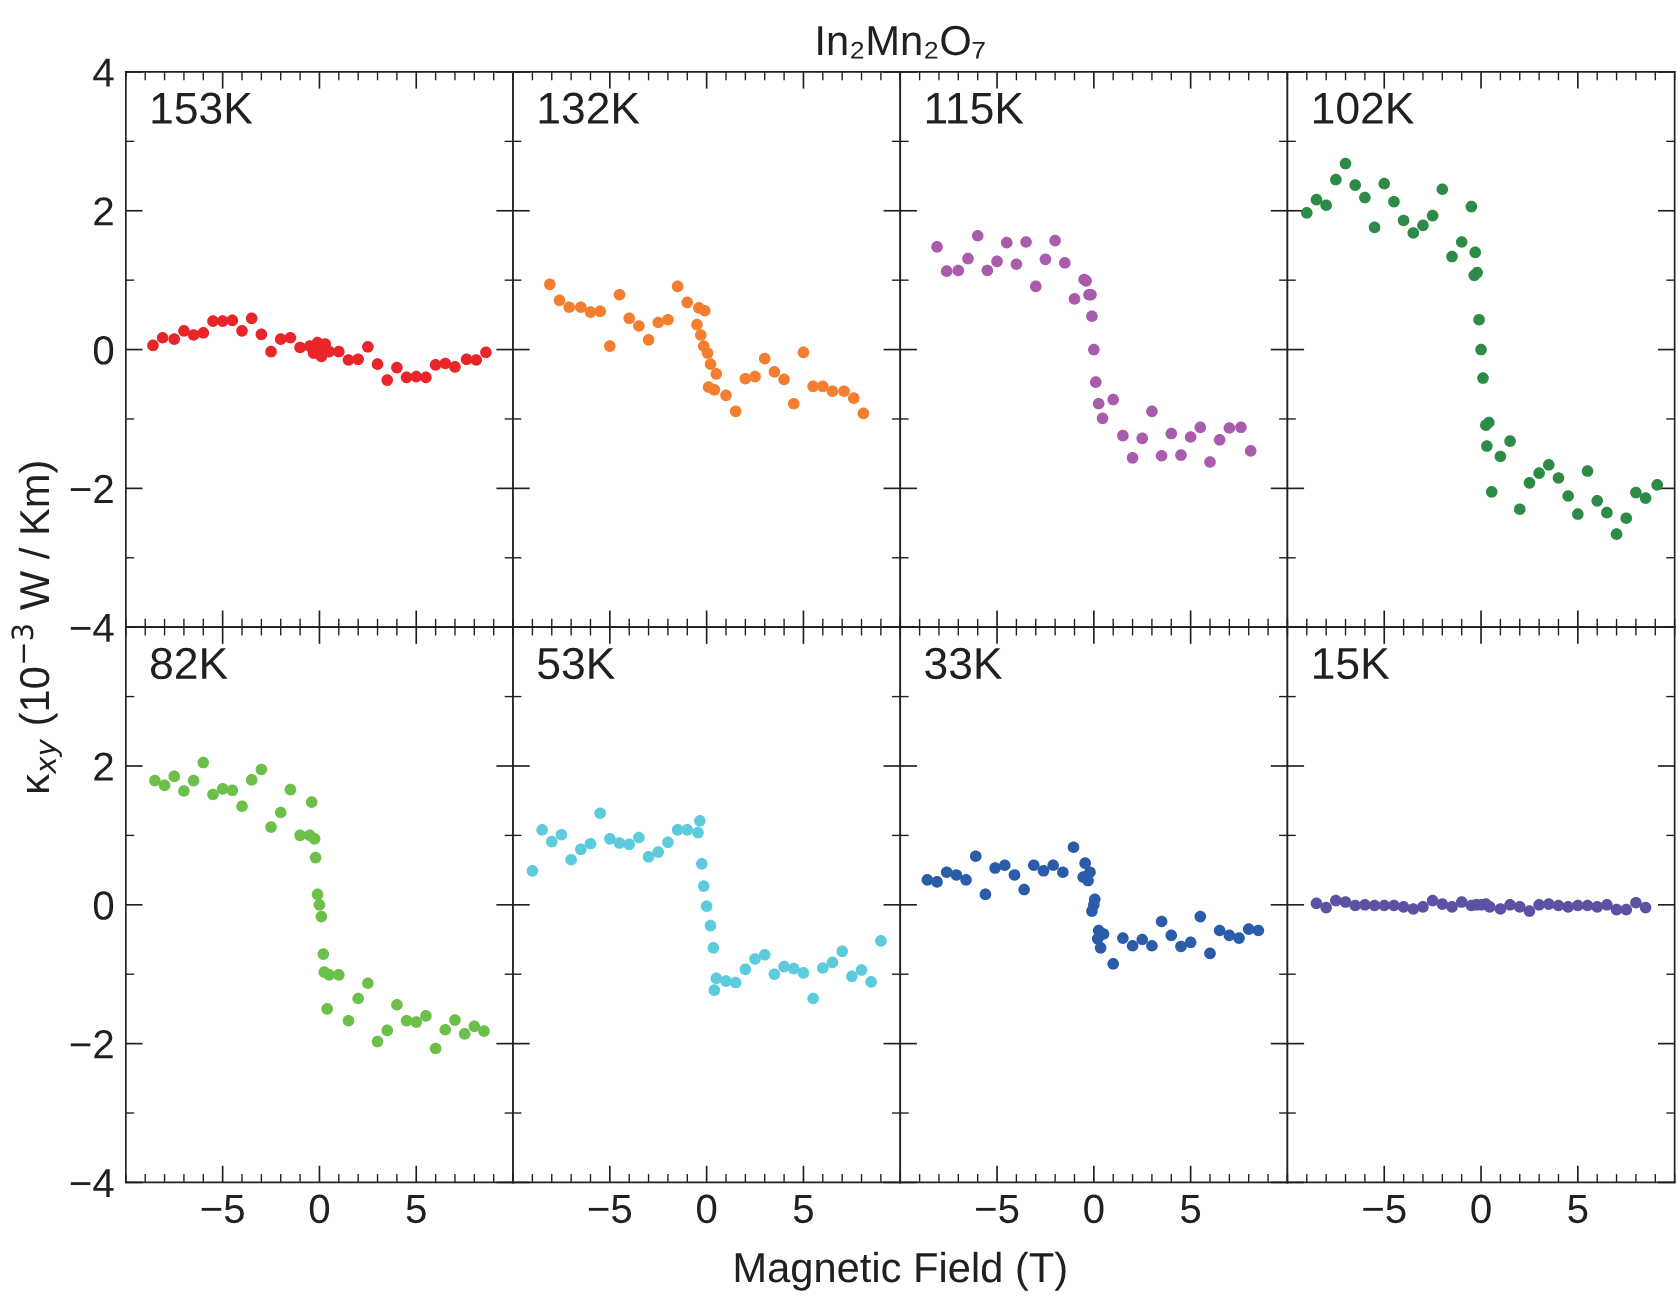 This screenshot has width=1678, height=1308. What do you see at coordinates (189, 663) in the screenshot?
I see `annotation: 82K` at bounding box center [189, 663].